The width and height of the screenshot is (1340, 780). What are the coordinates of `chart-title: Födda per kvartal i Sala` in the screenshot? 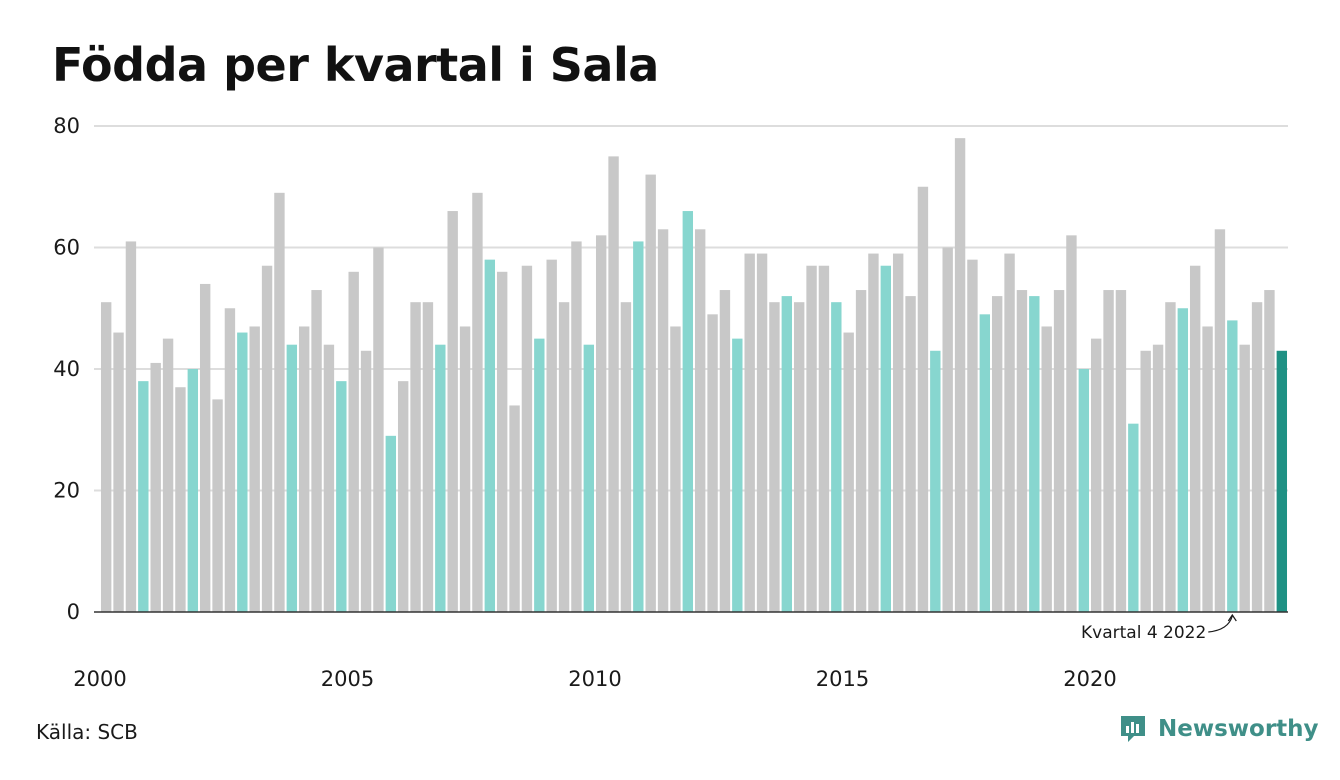 It's located at (355, 65).